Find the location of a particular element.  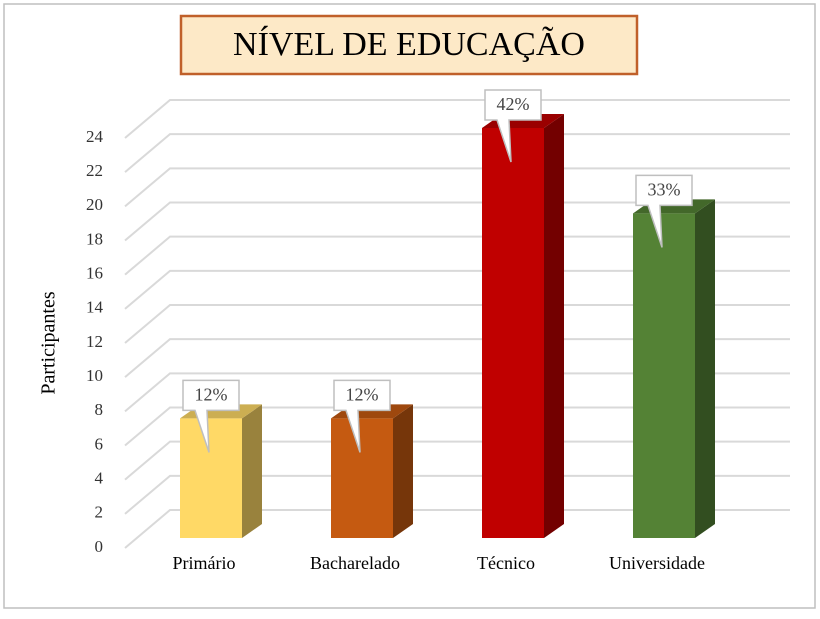

y-tick-label: 18 is located at coordinates (94, 238).